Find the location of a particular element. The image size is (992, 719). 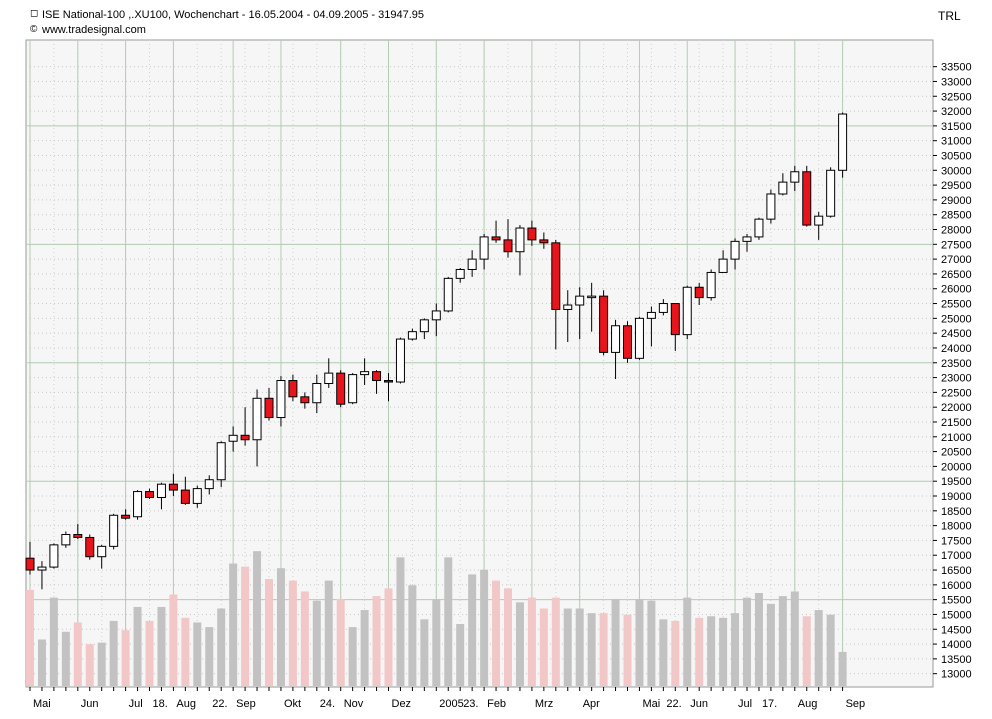

y-tick-label: 26000 is located at coordinates (956, 290).